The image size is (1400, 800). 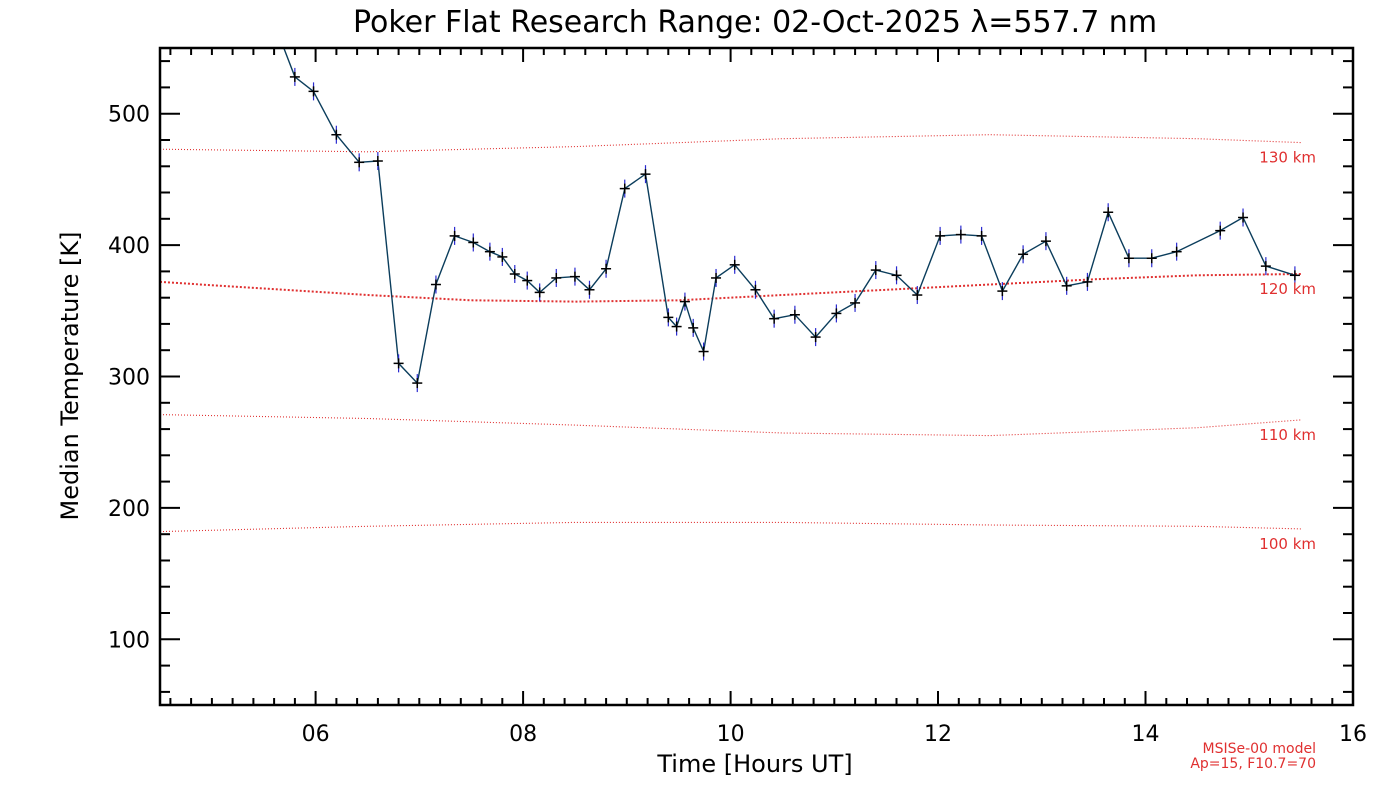 I want to click on model-curve-label: 130 km, so click(x=1287, y=158).